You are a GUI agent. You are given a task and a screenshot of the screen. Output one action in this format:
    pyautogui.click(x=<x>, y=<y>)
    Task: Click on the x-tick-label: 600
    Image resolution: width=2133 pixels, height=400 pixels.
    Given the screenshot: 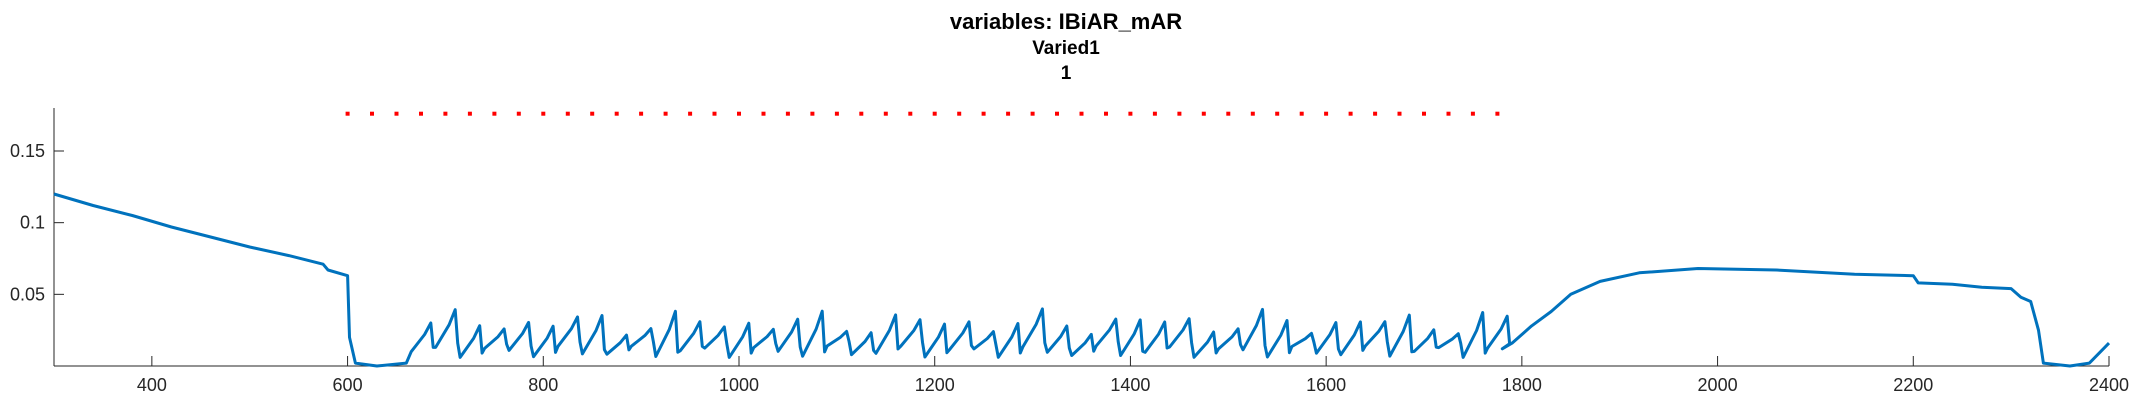 What is the action you would take?
    pyautogui.click(x=348, y=385)
    